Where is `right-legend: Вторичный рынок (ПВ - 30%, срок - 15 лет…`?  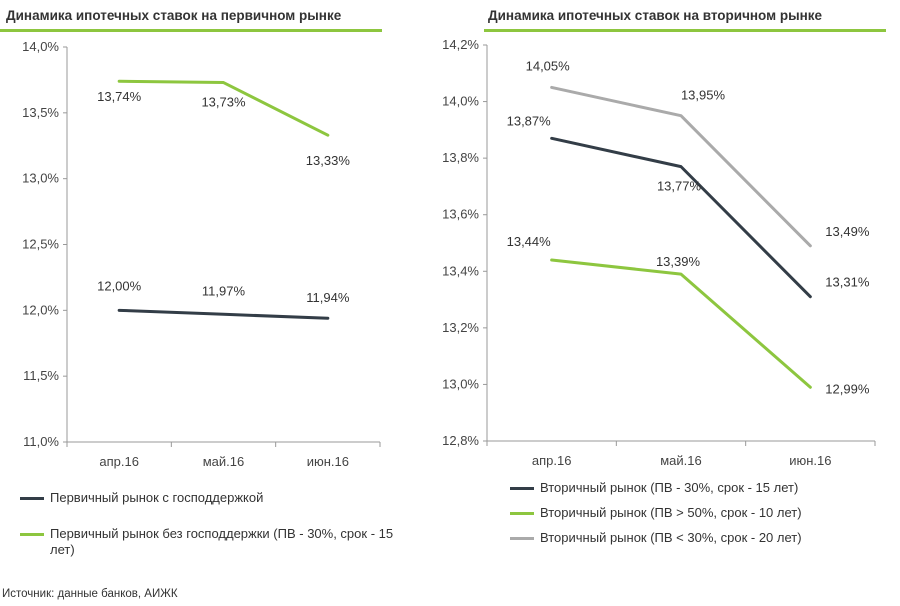
right-legend: Вторичный рынок (ПВ - 30%, срок - 15 лет… is located at coordinates (700, 517).